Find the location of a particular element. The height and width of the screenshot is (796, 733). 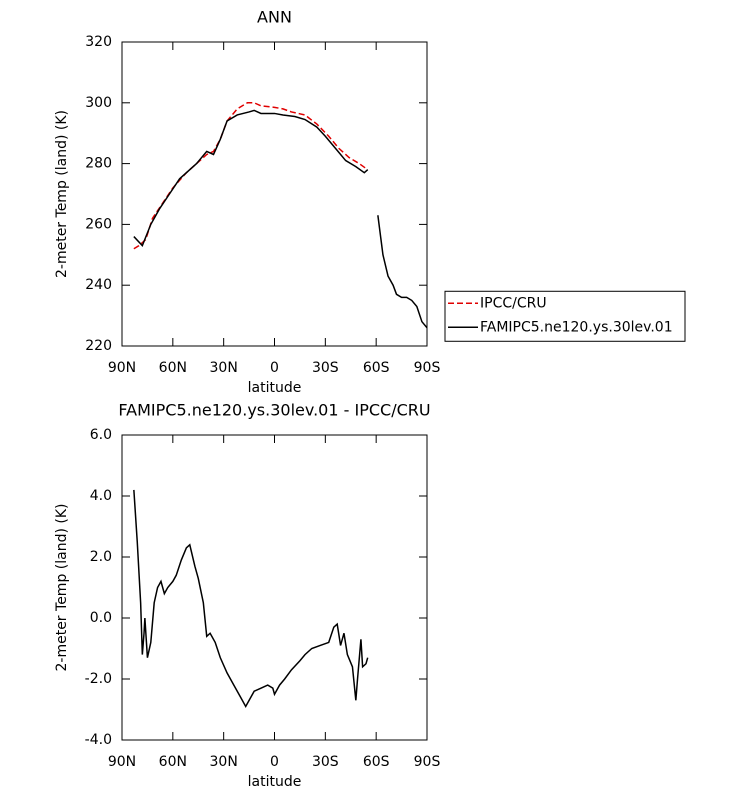

y-tick-label: 2.0 is located at coordinates (101, 557).